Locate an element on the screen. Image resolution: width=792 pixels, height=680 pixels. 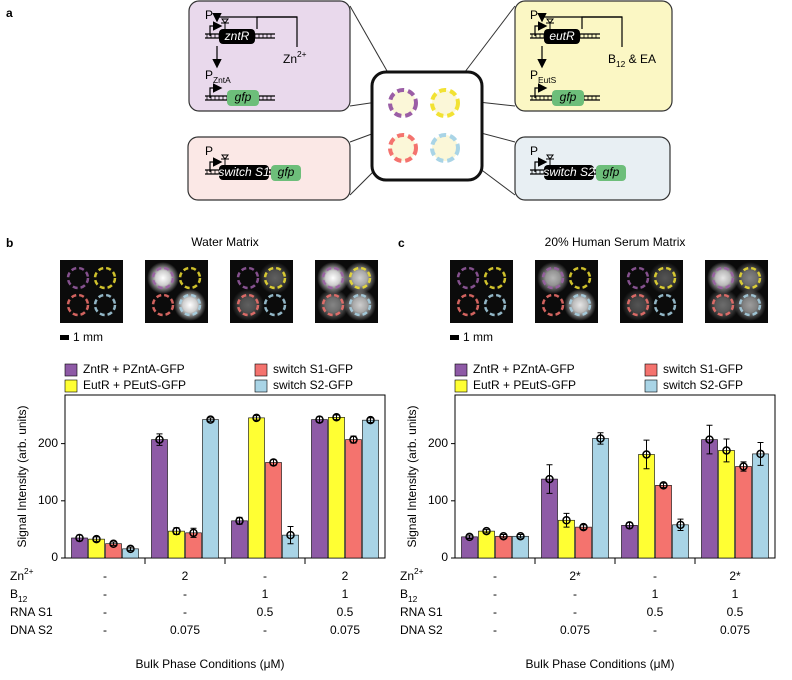
label-part: Zn is located at coordinates (290, 59).